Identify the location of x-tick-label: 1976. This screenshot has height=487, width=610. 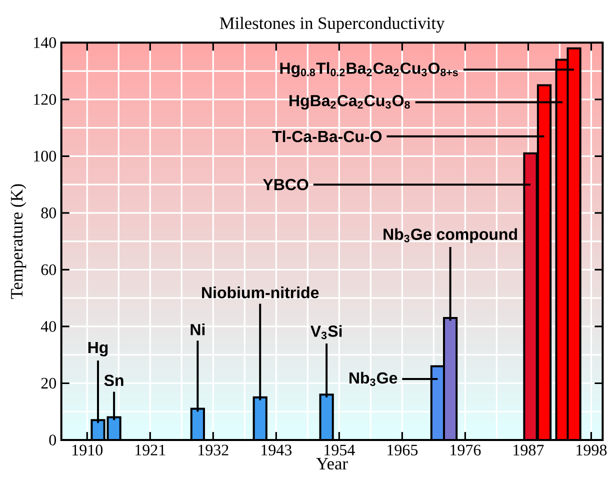
(465, 450).